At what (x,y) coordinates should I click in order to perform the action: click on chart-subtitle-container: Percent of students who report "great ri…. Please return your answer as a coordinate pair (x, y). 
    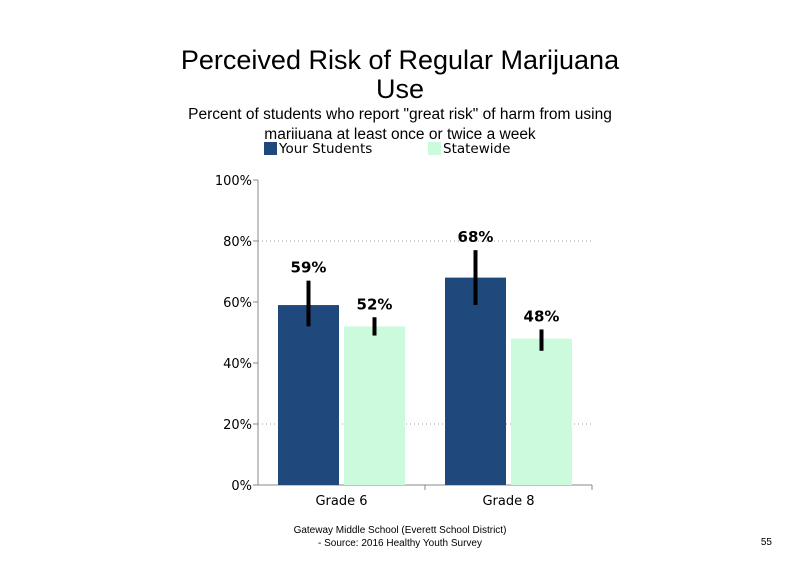
    Looking at the image, I should click on (400, 122).